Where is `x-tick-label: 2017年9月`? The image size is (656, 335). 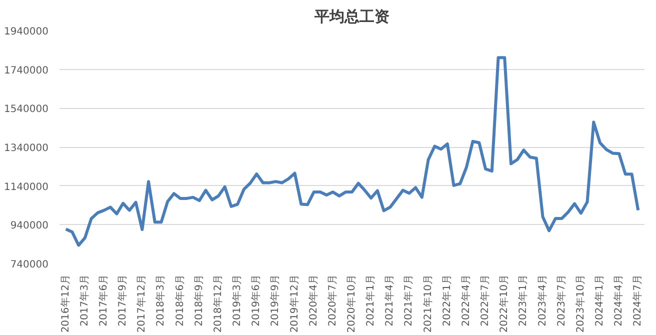 x-tick-label: 2017年9月 is located at coordinates (122, 300).